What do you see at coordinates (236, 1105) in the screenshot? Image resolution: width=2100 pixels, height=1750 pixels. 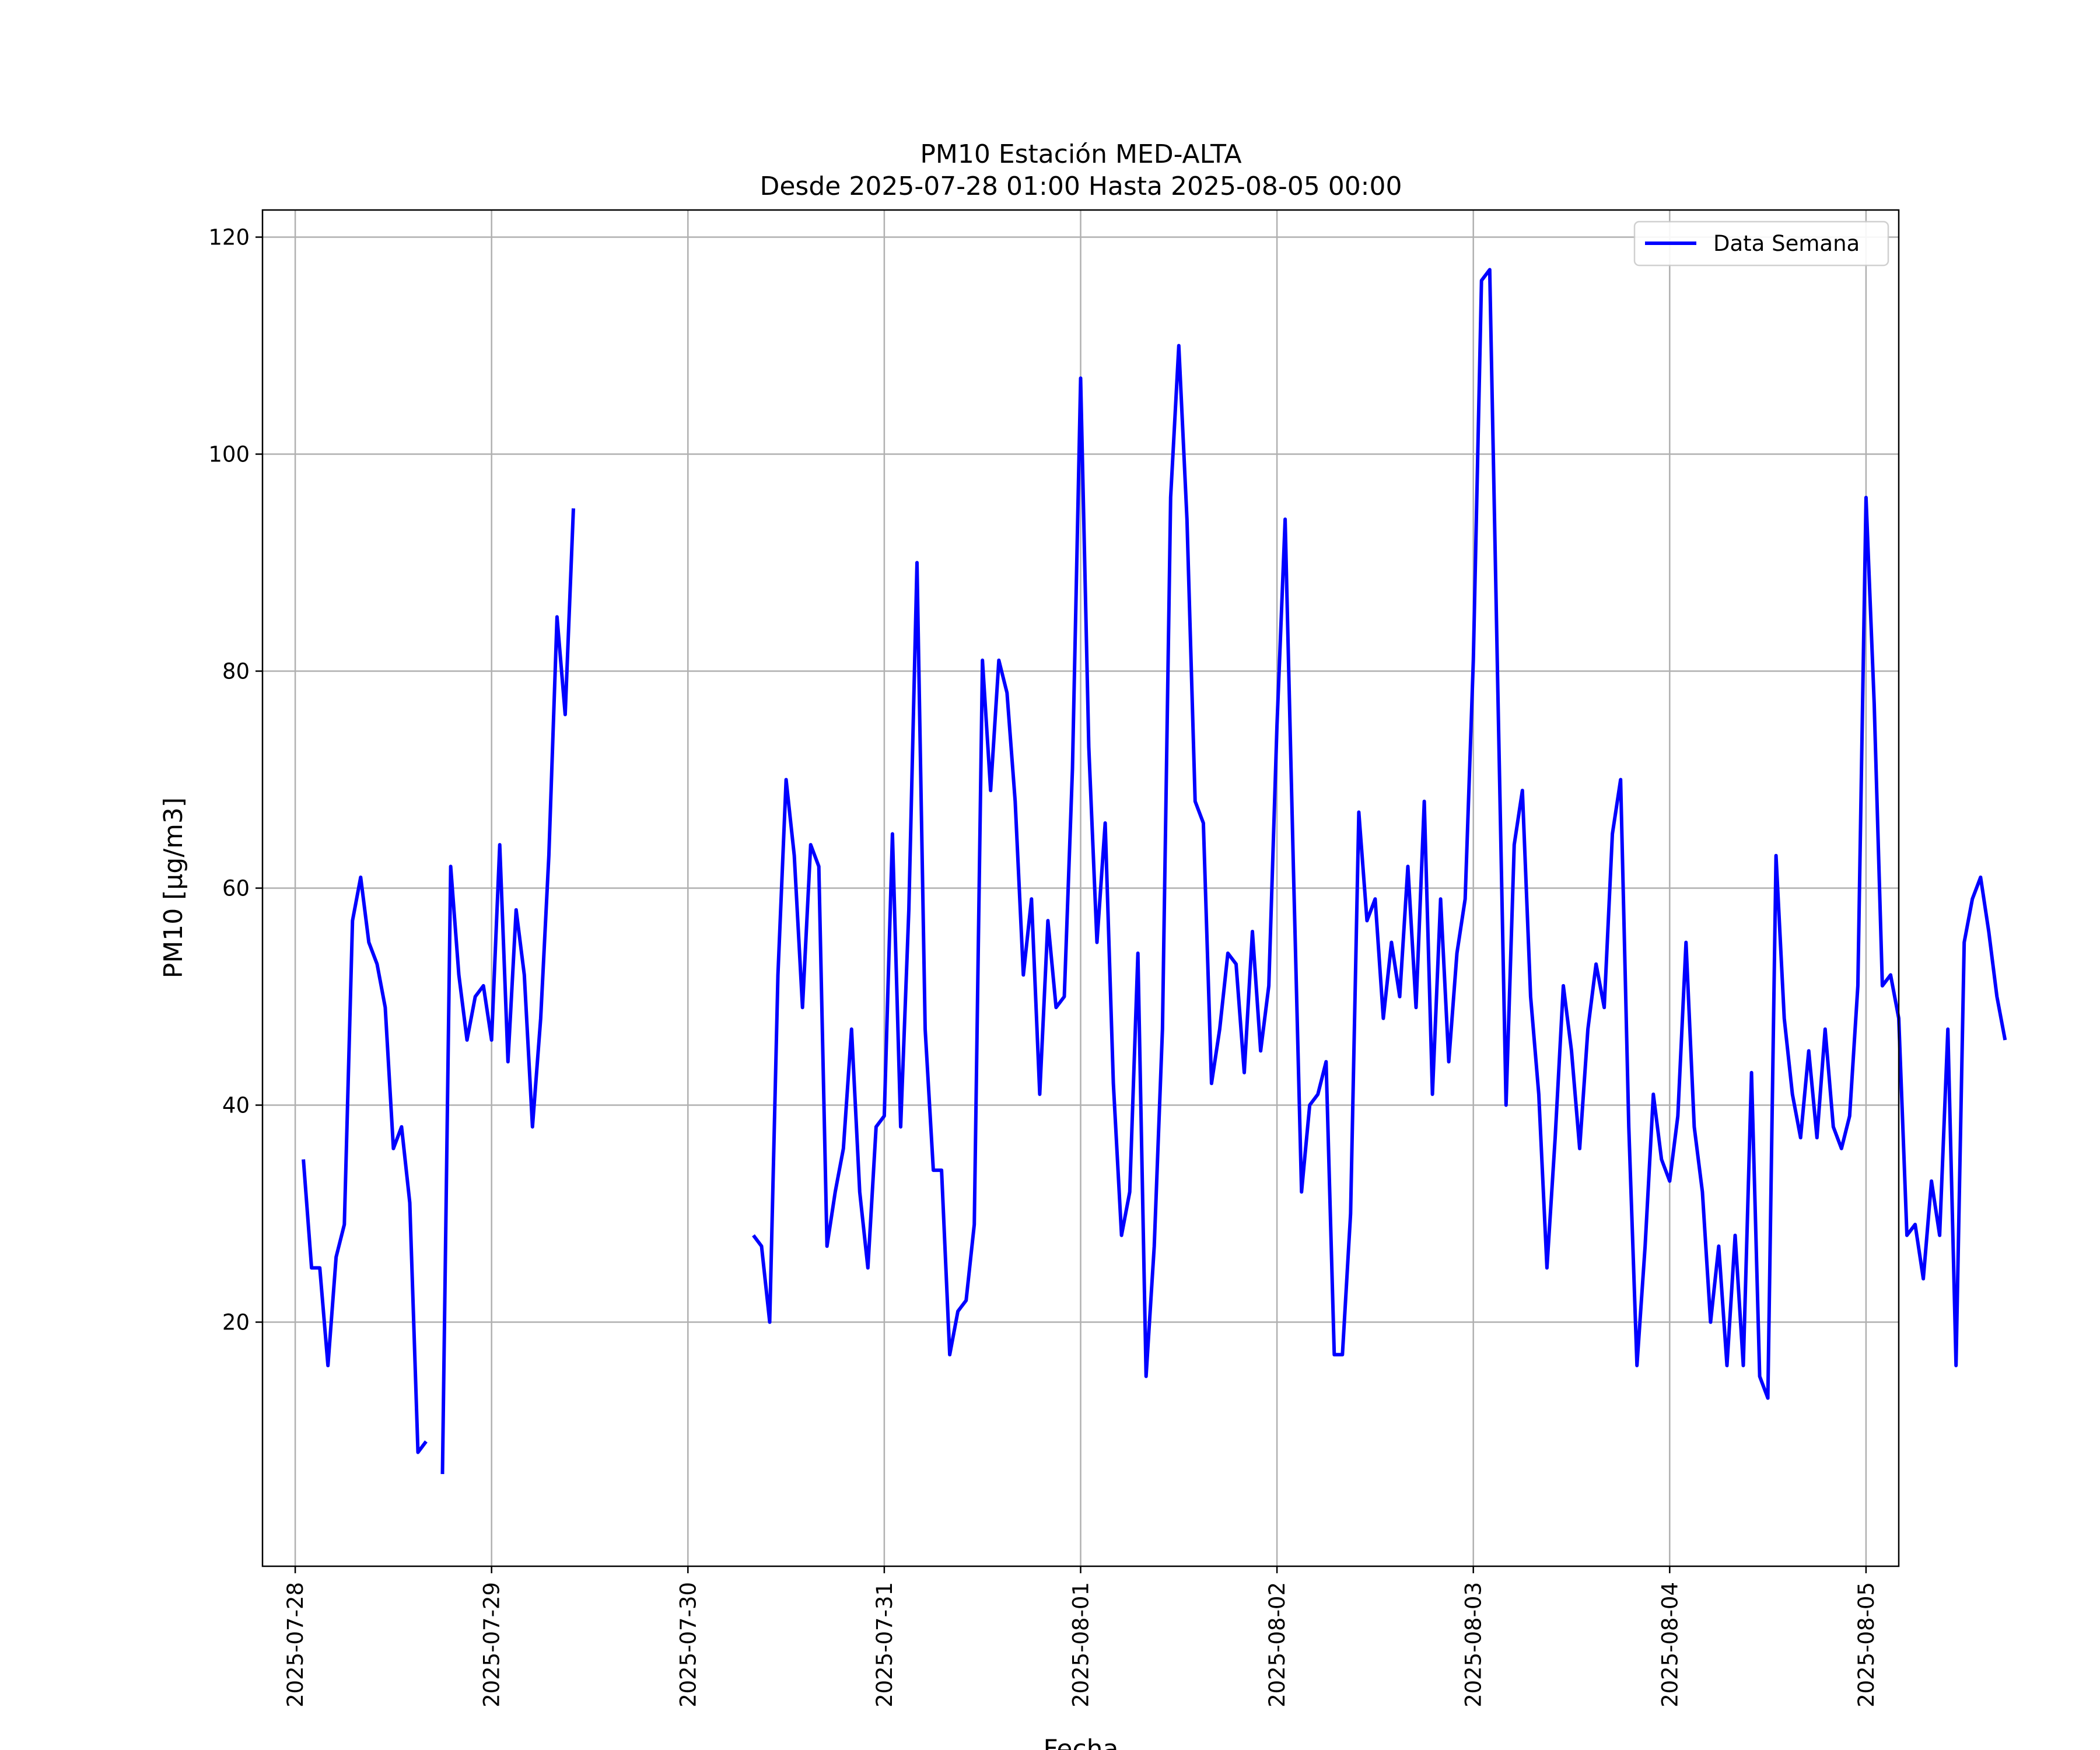 I see `y-tick-label: 40` at bounding box center [236, 1105].